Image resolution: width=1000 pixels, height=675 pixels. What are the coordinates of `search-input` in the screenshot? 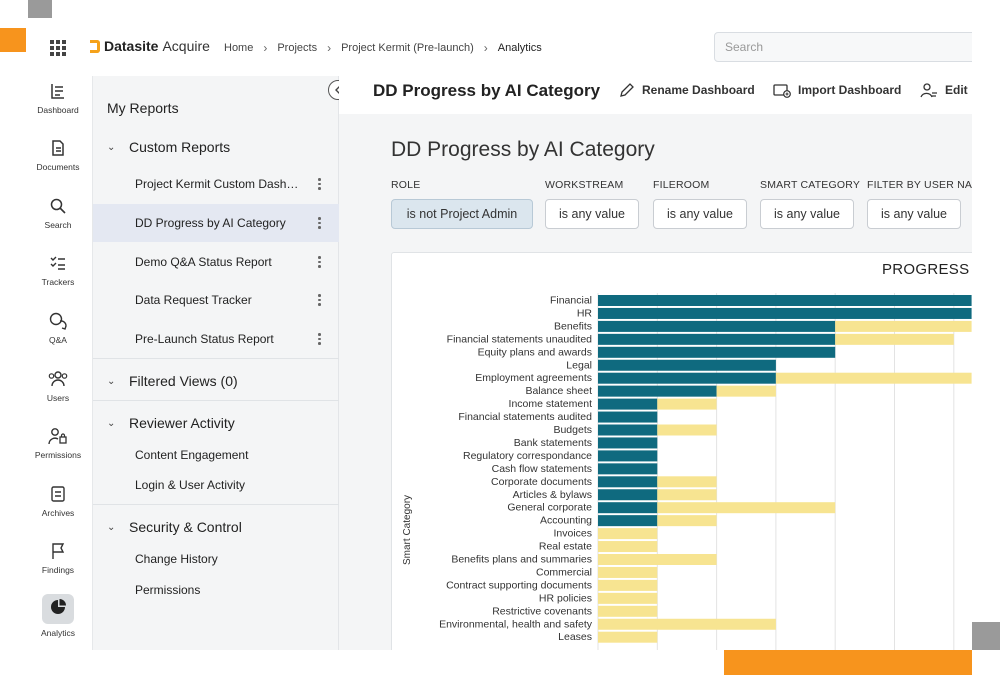 It's located at (843, 47).